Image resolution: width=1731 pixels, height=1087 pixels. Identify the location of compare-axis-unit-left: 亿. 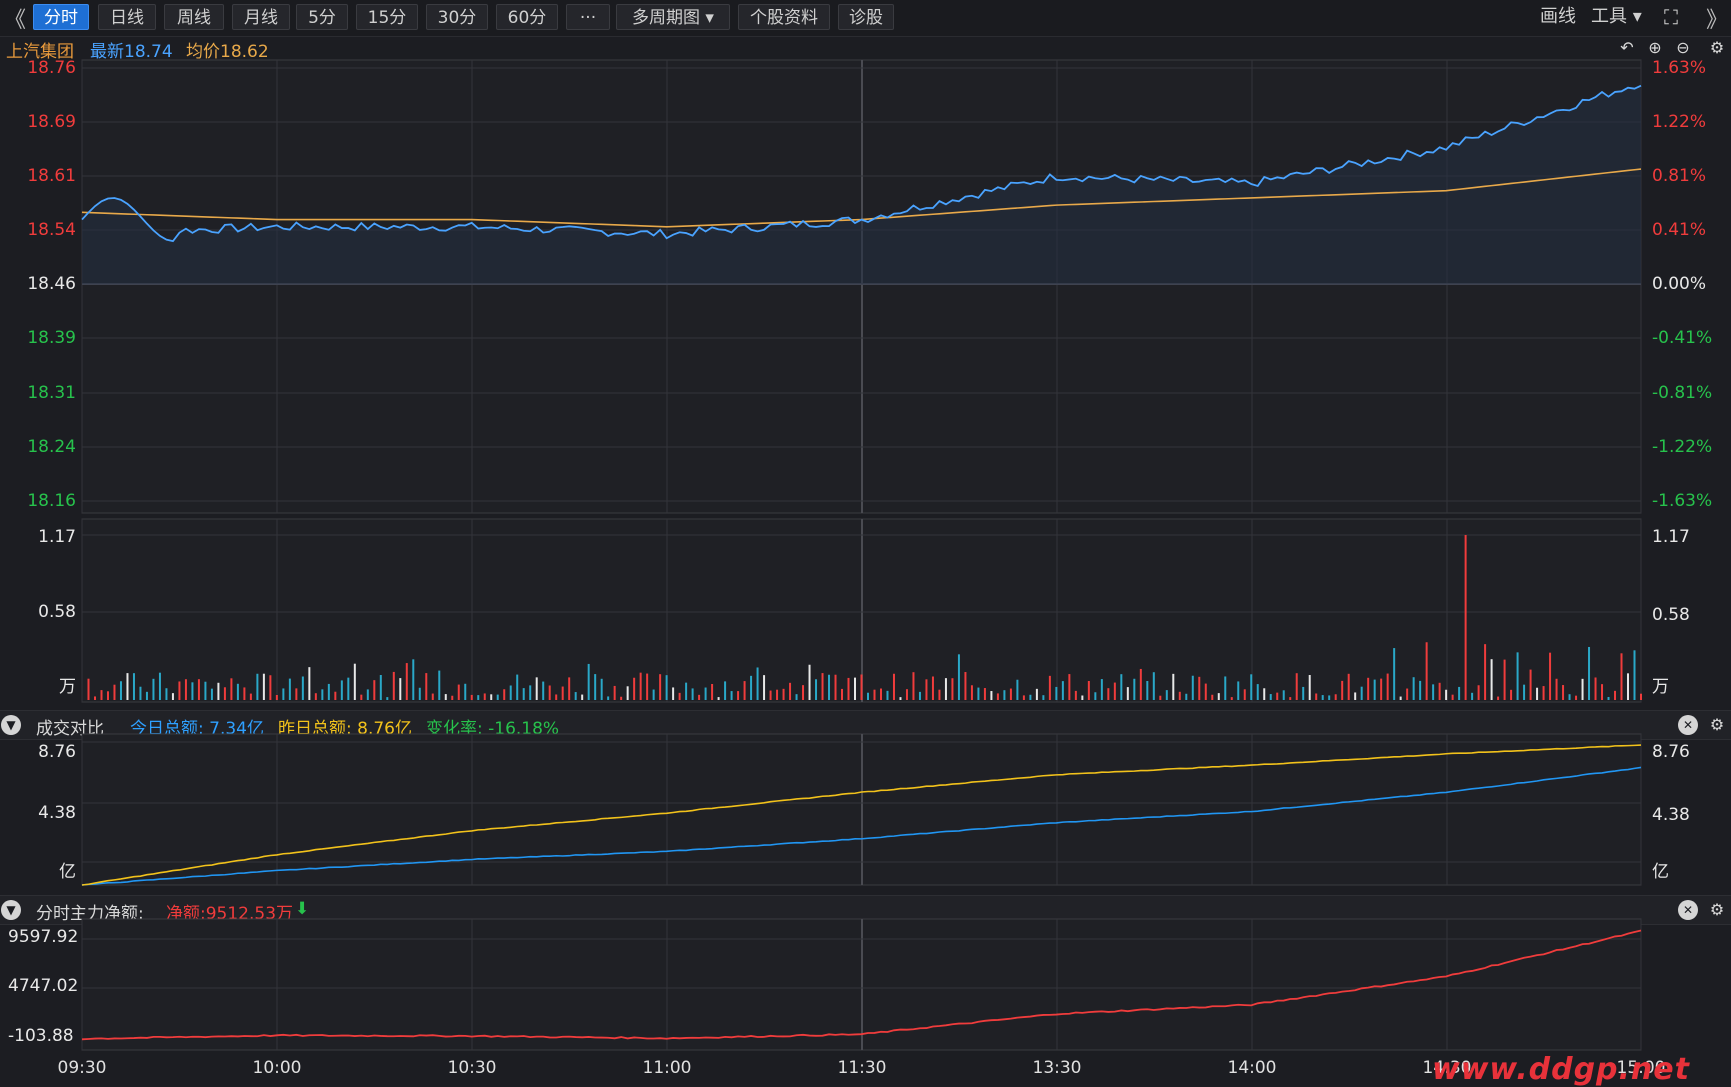
(67, 872).